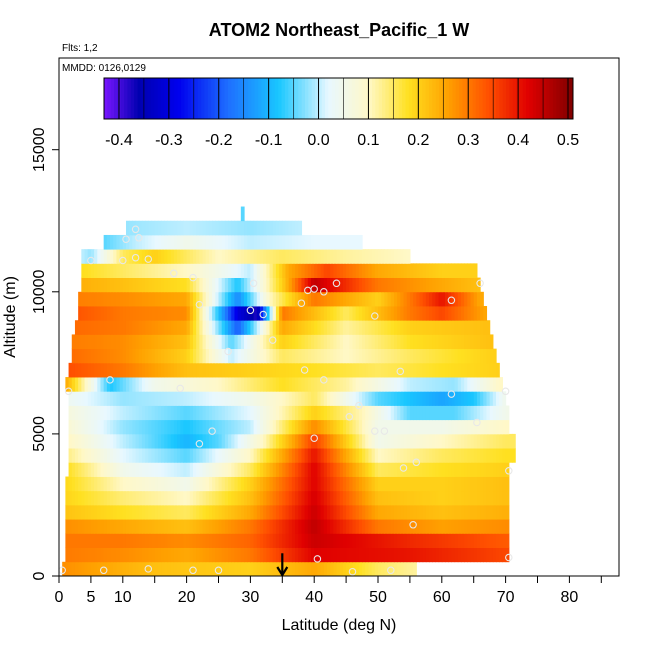  Describe the element at coordinates (104, 68) in the screenshot. I see `dates-label: MMDD: 0126,0129` at that location.